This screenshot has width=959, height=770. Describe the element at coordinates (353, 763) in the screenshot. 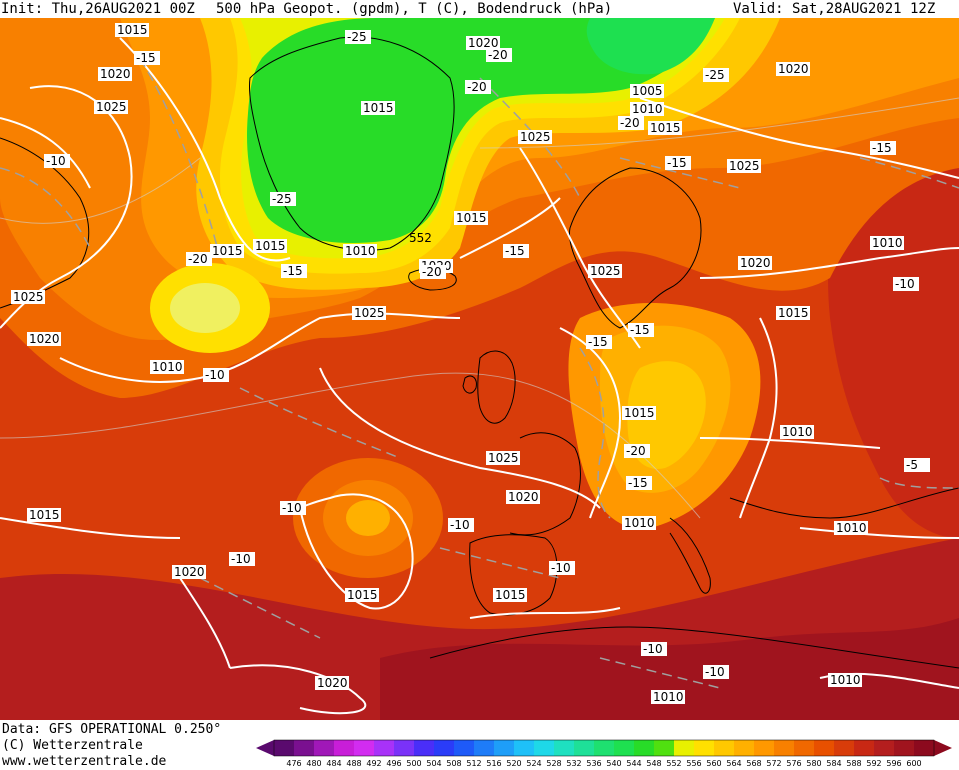

I see `legend-tick-label: 488` at that location.